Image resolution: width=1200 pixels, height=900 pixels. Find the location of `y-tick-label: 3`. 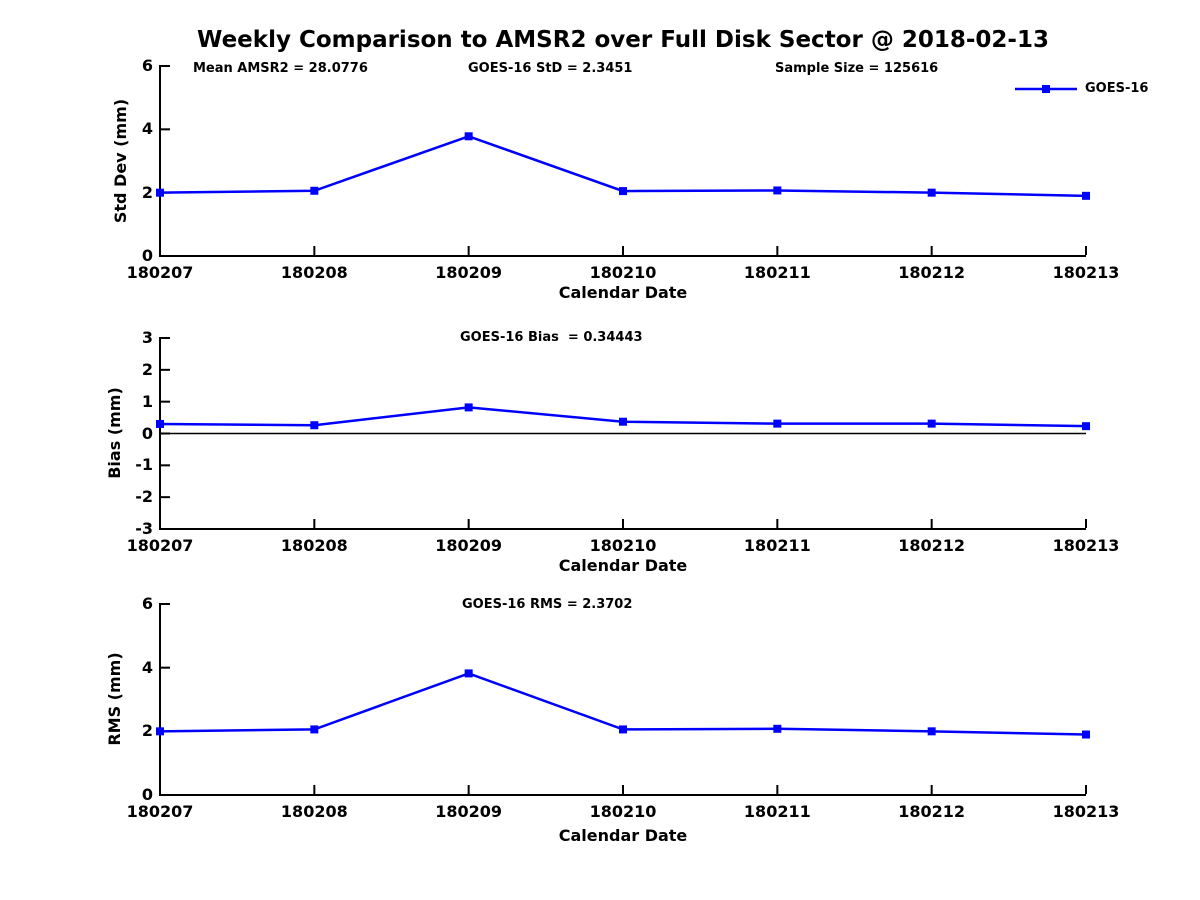

y-tick-label: 3 is located at coordinates (147, 337).